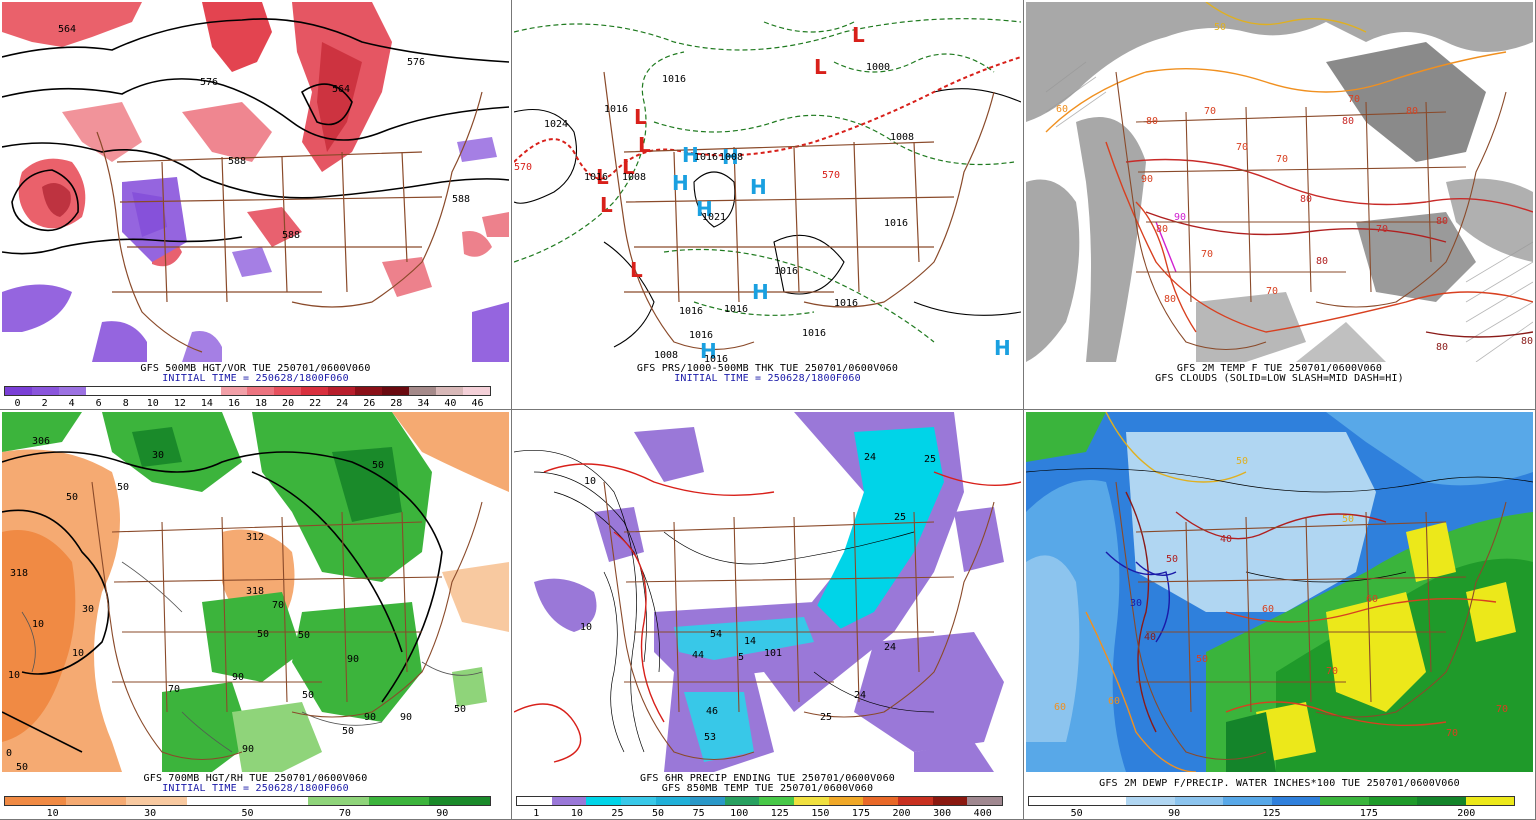  What do you see at coordinates (710, 737) in the screenshot?
I see `svg-text: 53` at bounding box center [710, 737].